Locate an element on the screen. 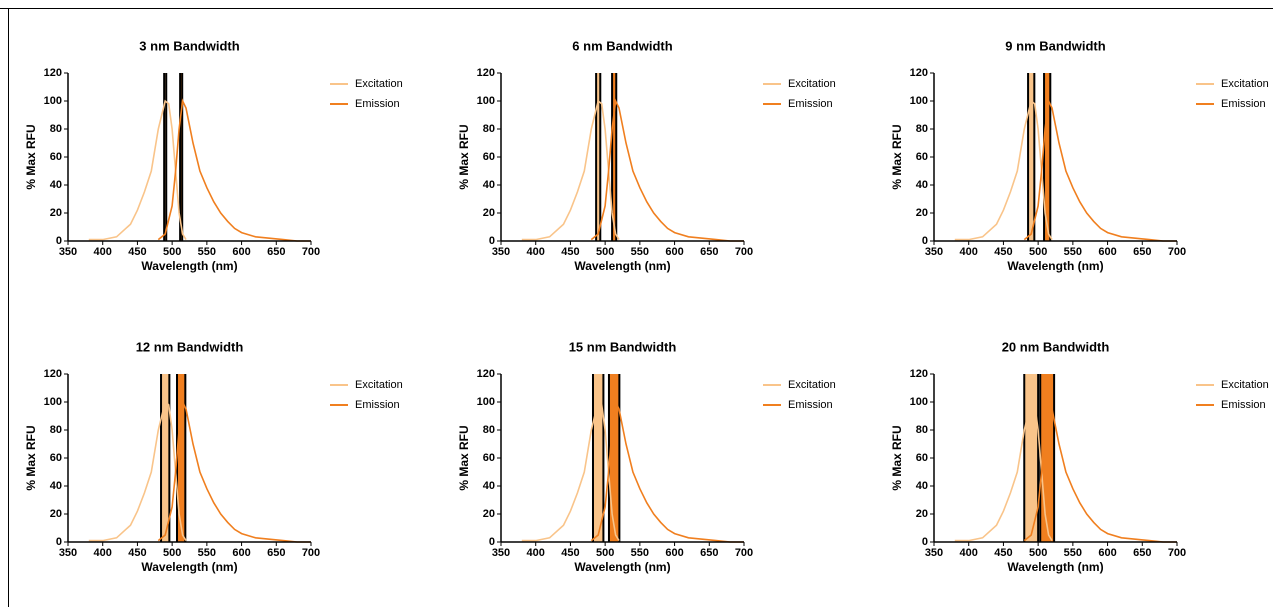 This screenshot has height=607, width=1273. chart-title: 9 nm Bandwidth is located at coordinates (1055, 45).